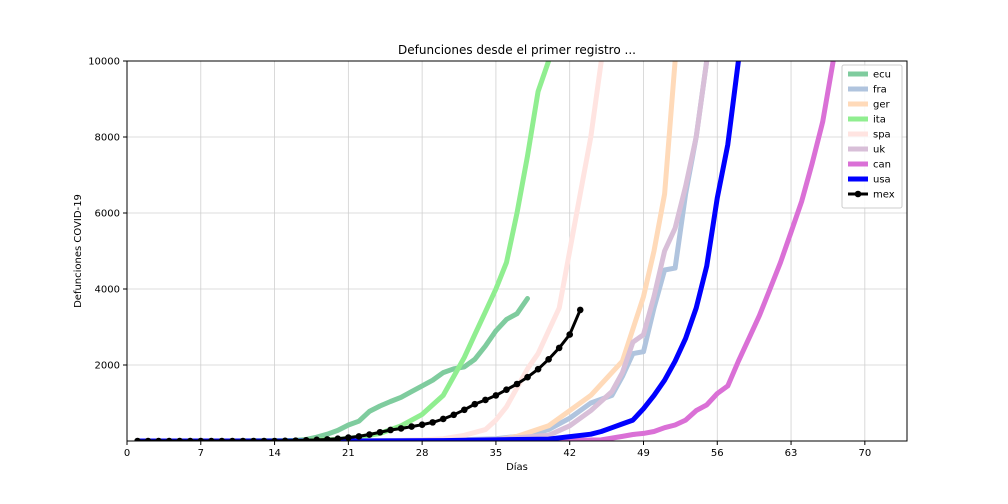 This screenshot has width=1008, height=504. I want to click on x-tick-label: 35, so click(496, 453).